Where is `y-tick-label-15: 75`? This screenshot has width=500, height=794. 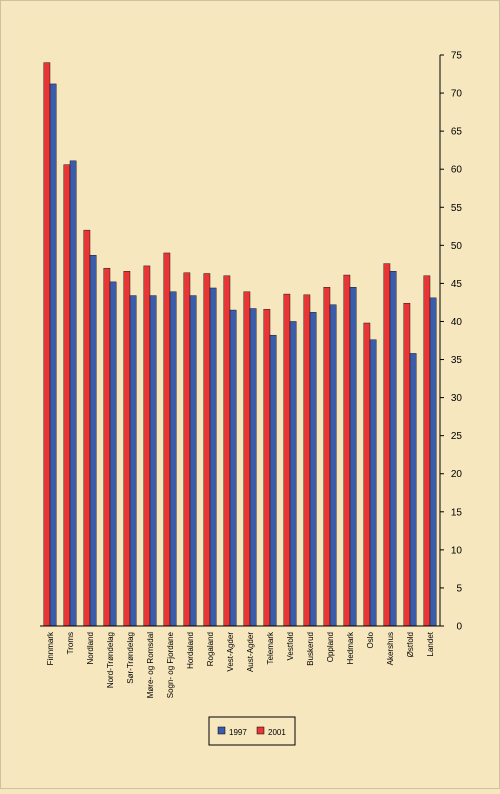 y-tick-label-15: 75 is located at coordinates (457, 56).